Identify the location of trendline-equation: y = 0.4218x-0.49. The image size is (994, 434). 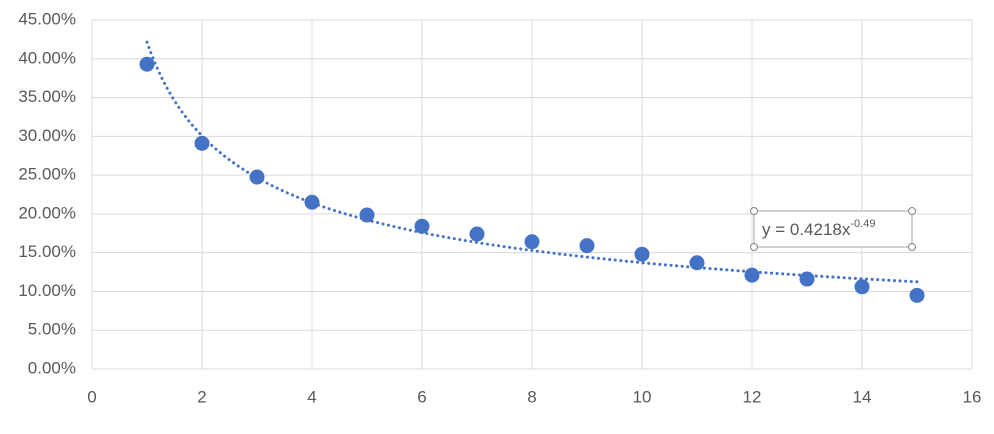
(818, 229).